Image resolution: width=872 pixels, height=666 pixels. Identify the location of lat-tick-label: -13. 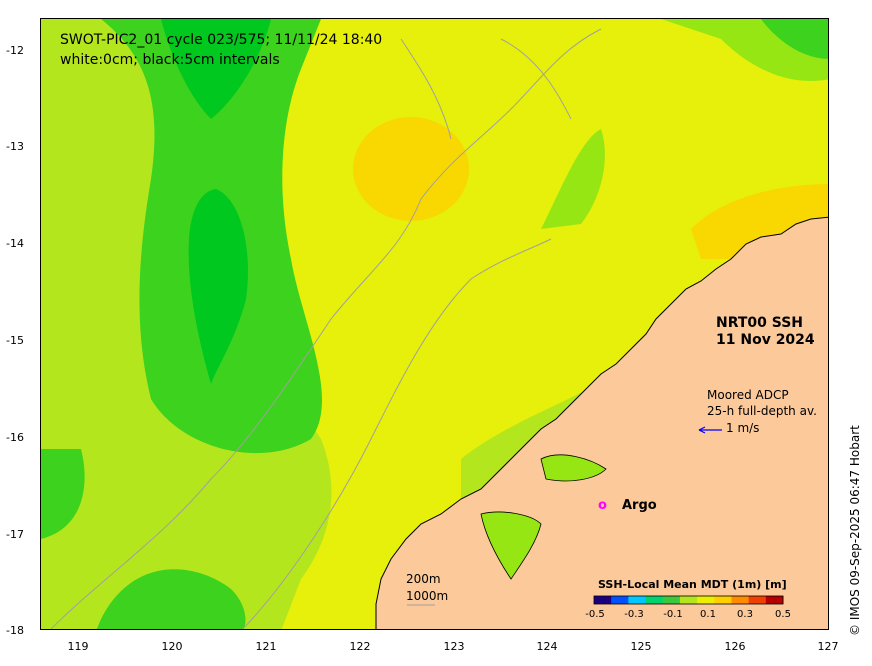
(15, 146).